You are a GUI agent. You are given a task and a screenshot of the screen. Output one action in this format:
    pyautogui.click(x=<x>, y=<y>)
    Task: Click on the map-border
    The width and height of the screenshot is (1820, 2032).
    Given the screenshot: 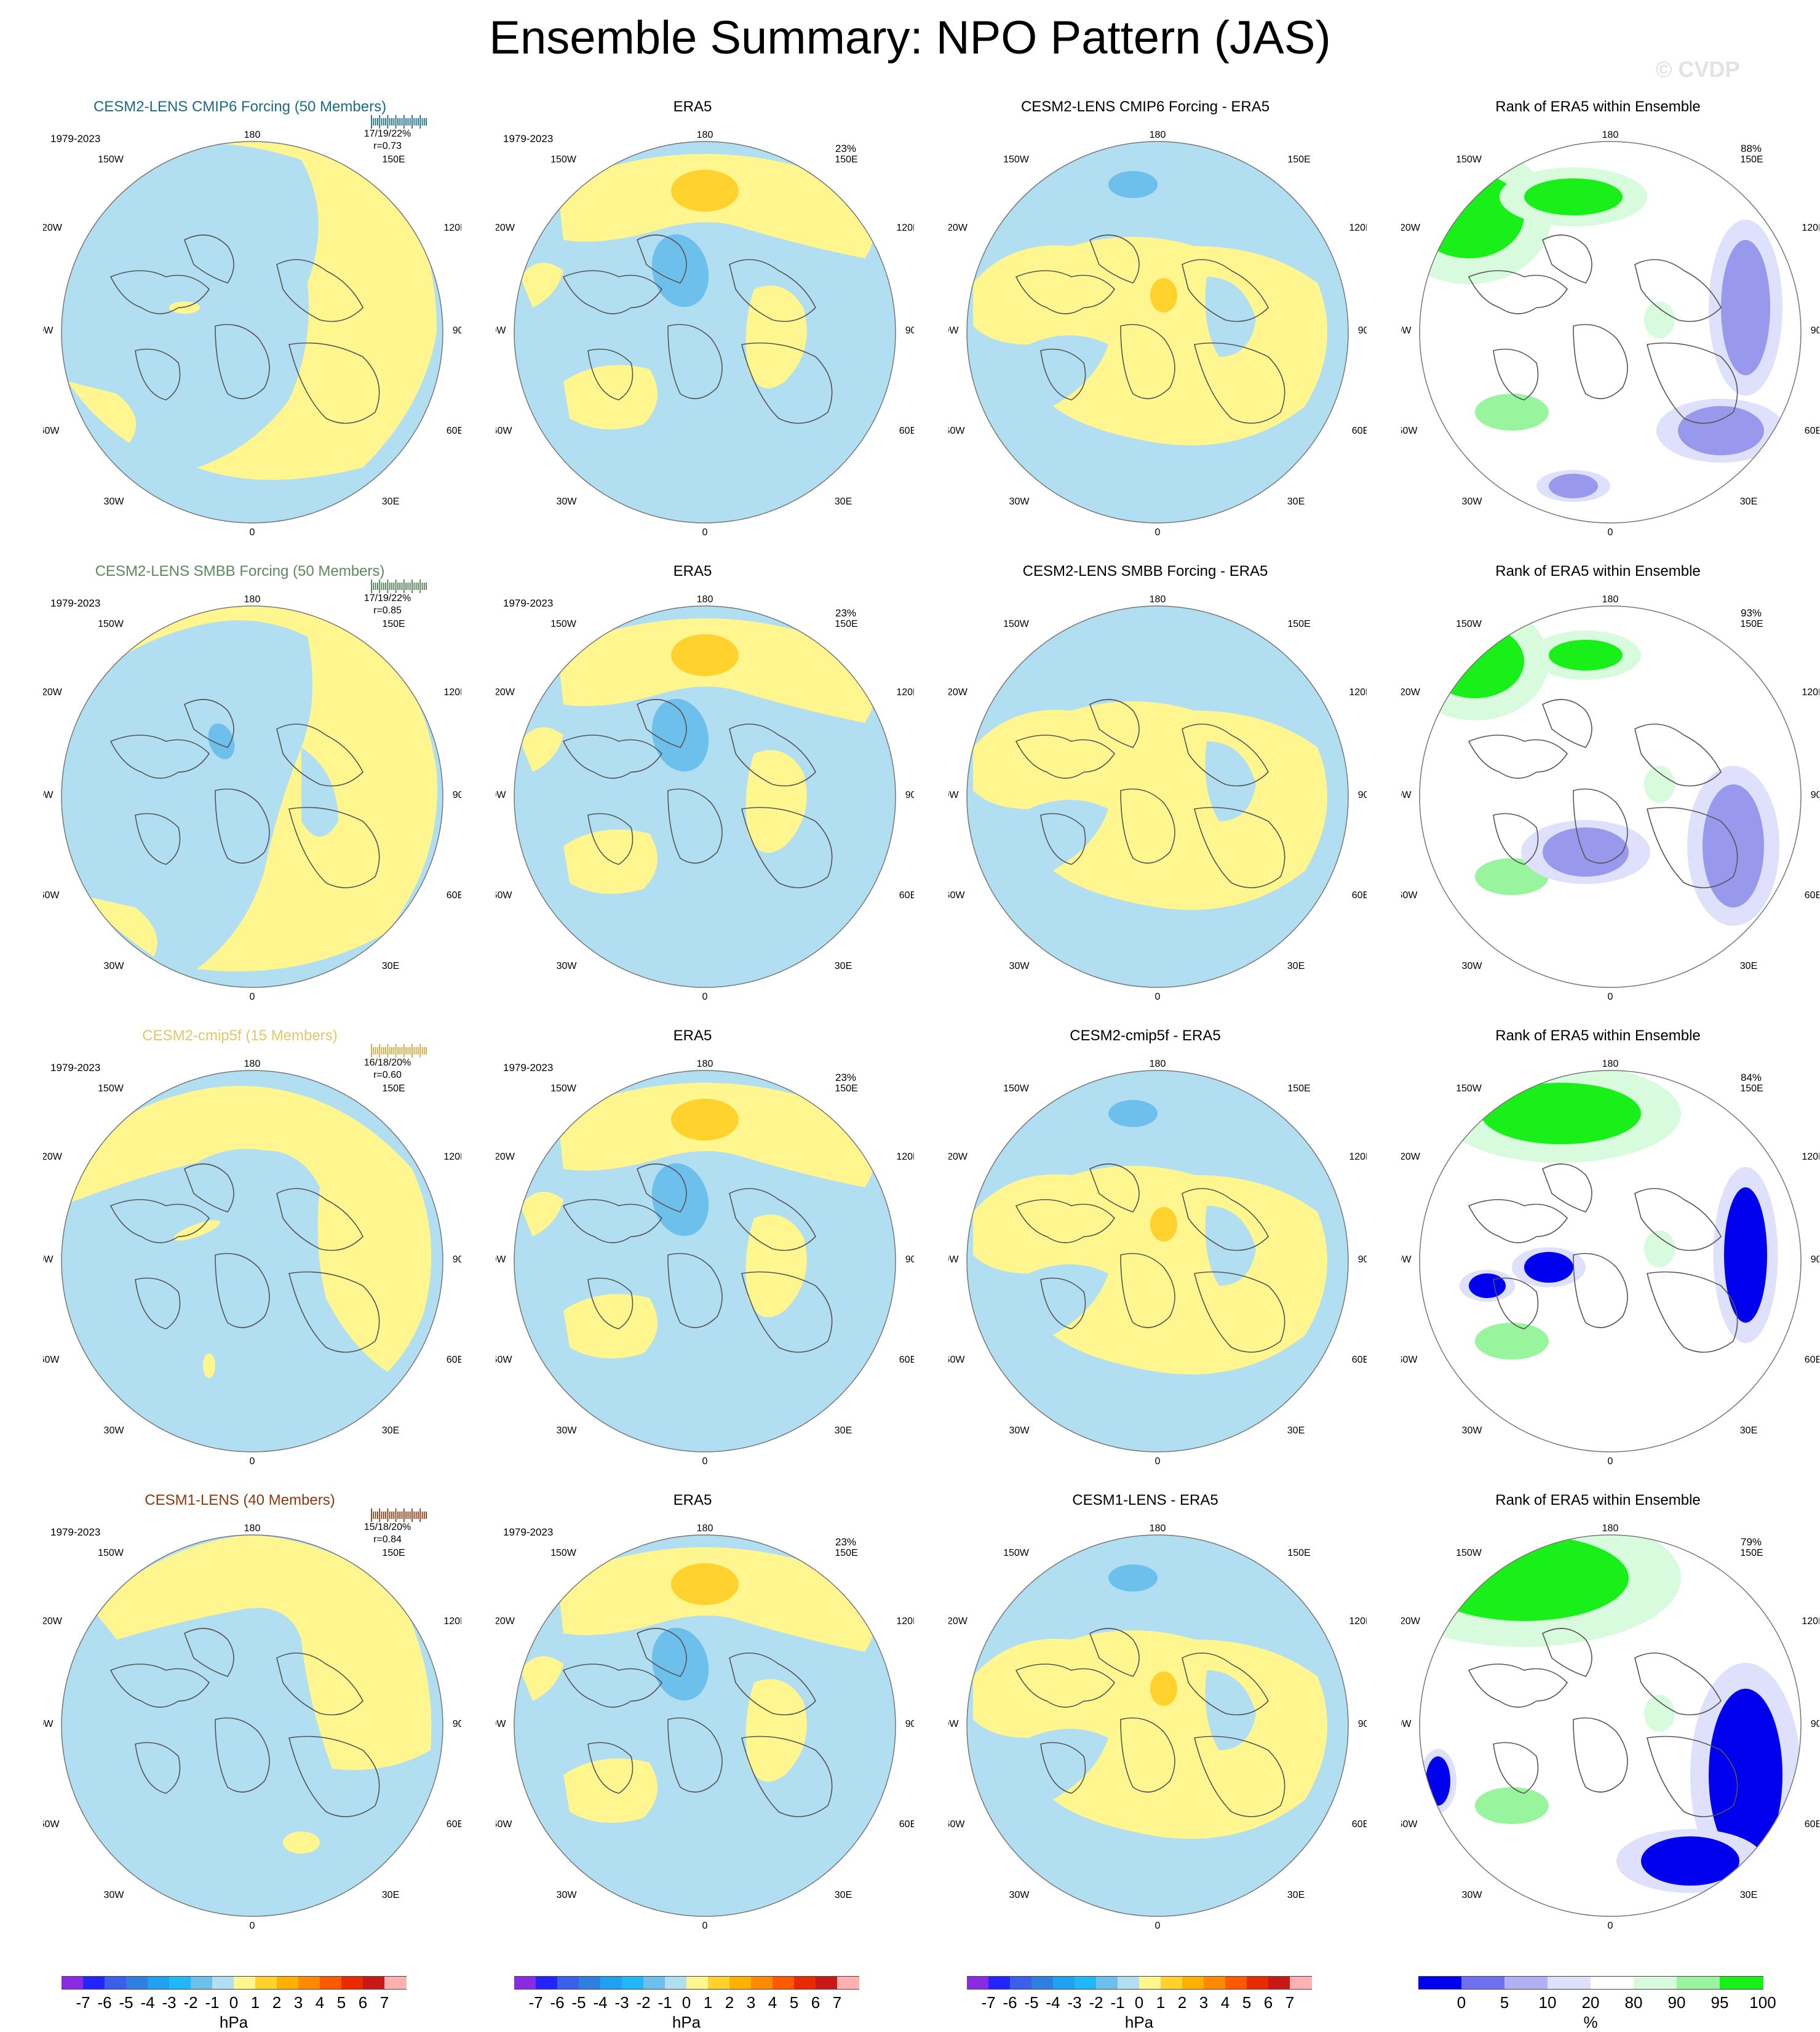 What is the action you would take?
    pyautogui.click(x=1157, y=797)
    